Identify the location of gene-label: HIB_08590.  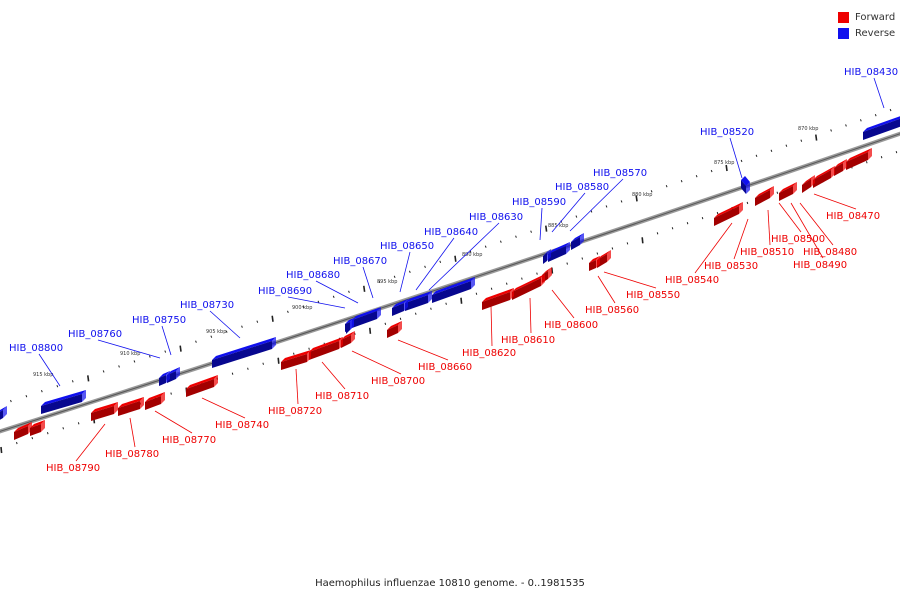
(539, 202).